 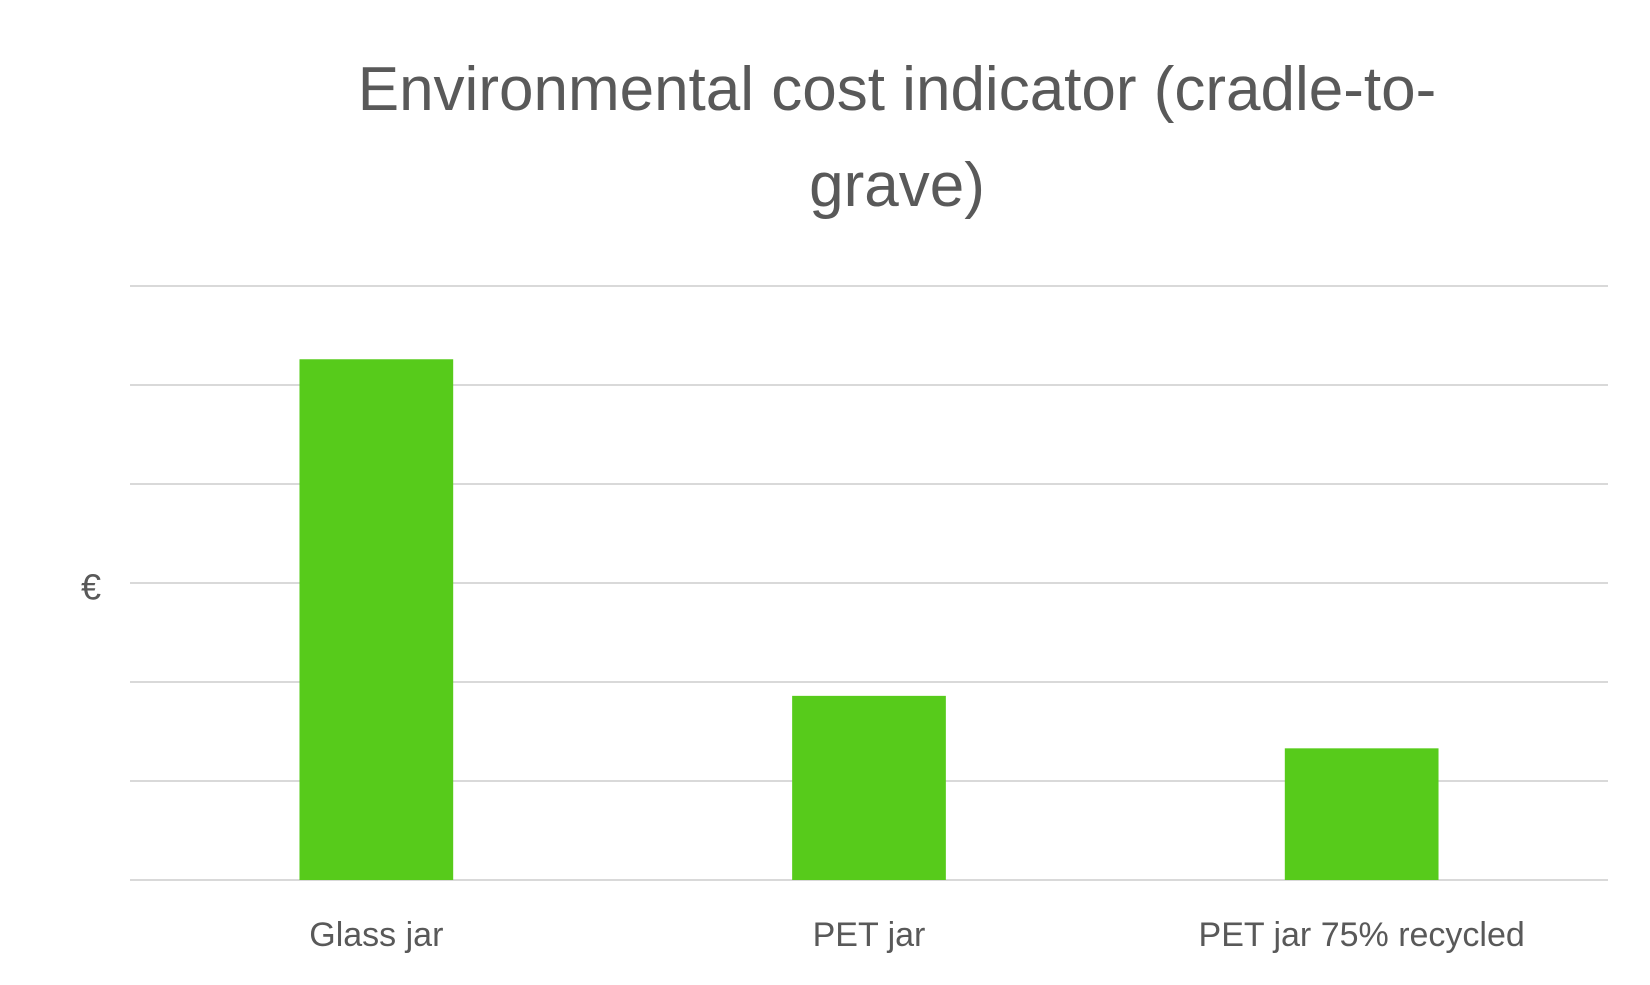 I want to click on x-tick-label: PET jar, so click(x=869, y=935).